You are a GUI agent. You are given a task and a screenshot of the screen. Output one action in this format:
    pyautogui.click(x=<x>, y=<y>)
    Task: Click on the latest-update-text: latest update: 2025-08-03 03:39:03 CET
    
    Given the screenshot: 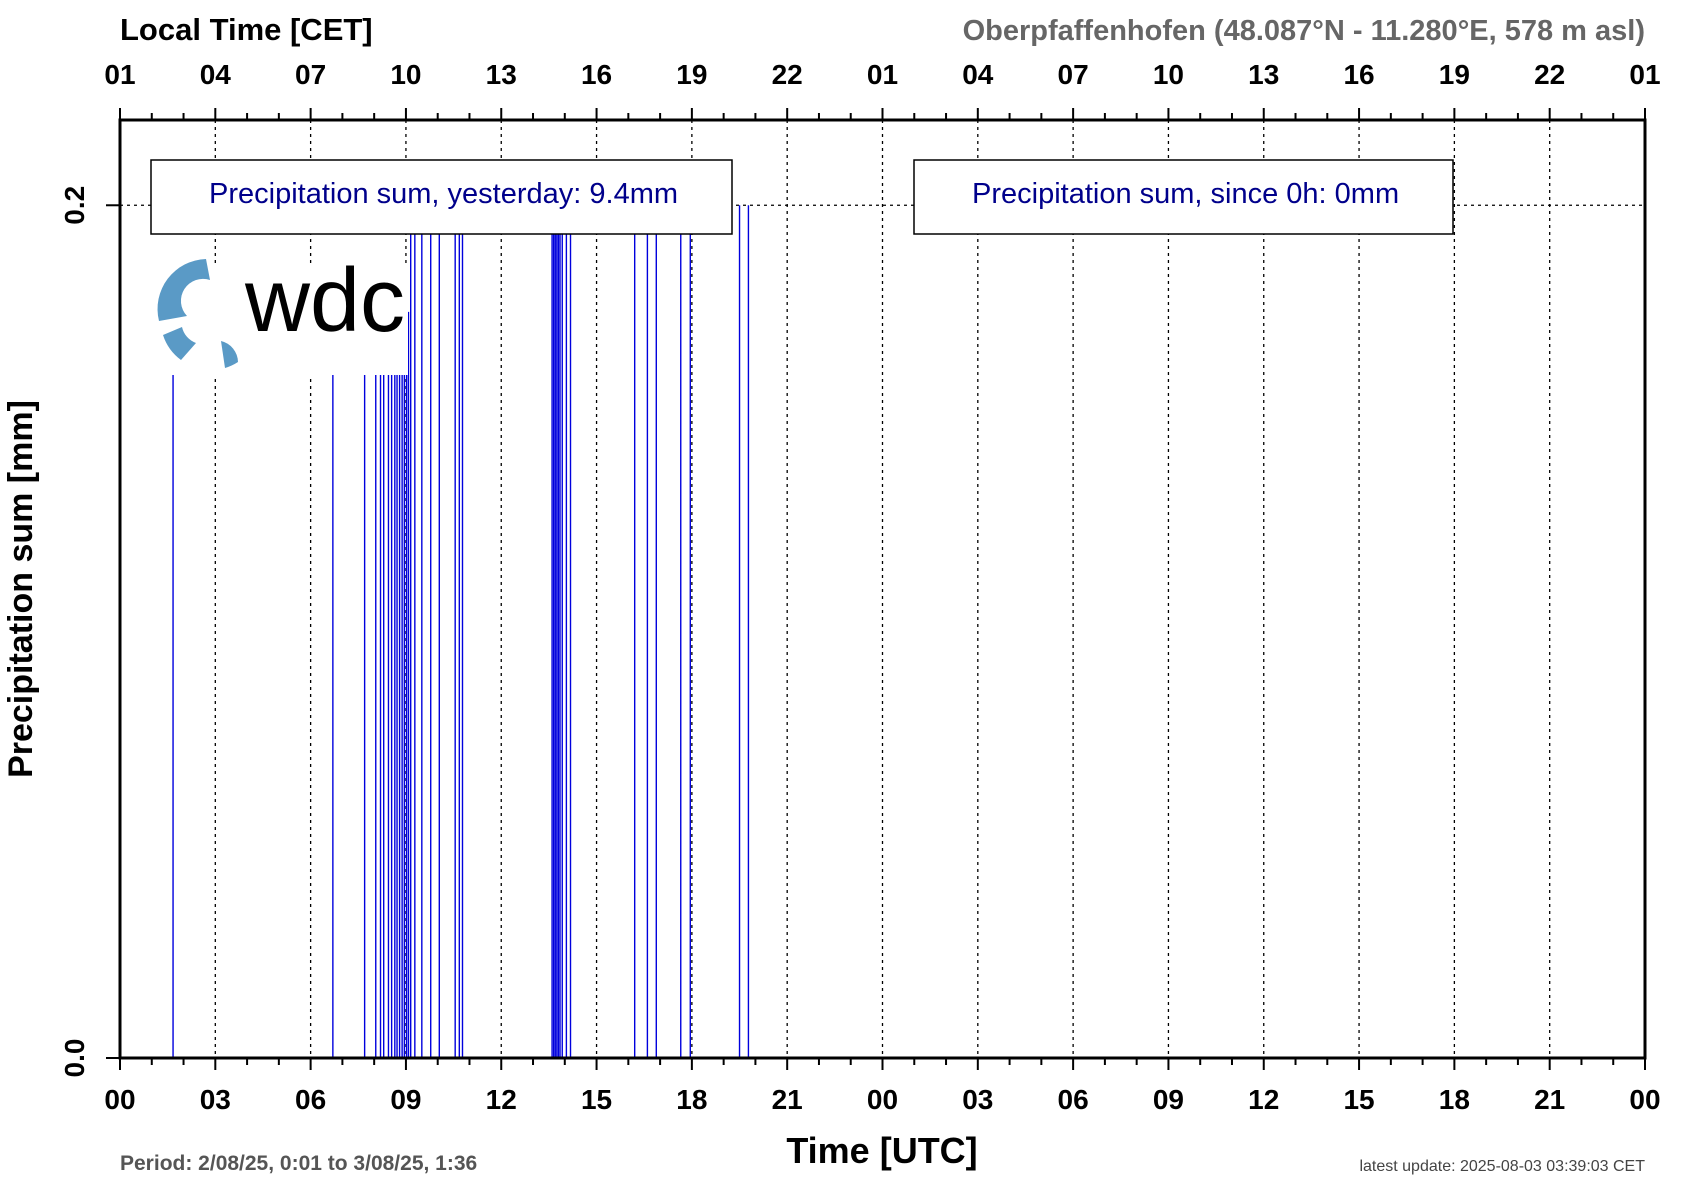 What is the action you would take?
    pyautogui.click(x=1502, y=1166)
    